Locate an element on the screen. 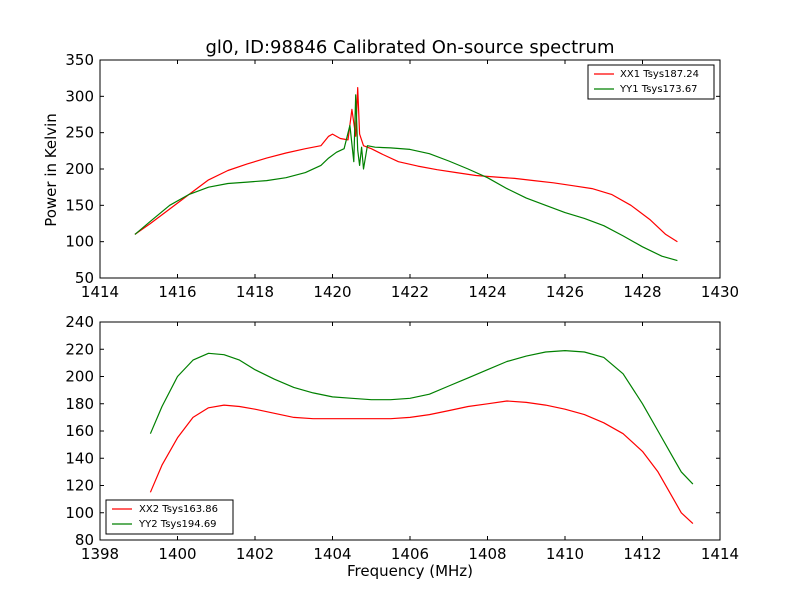  y-tick-label: 220 is located at coordinates (79, 349).